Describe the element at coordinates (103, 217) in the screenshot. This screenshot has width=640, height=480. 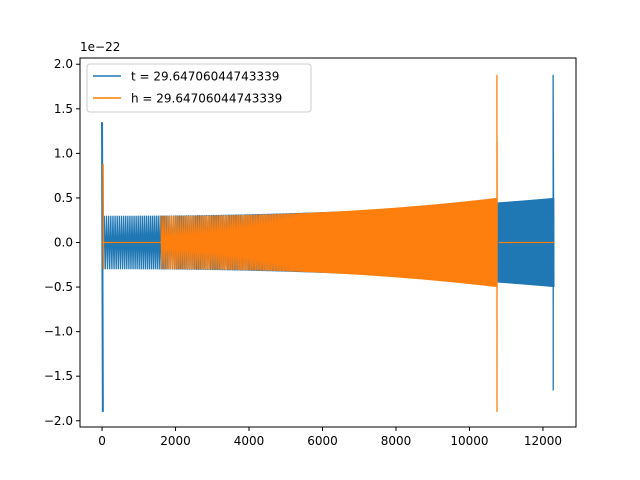
I see `series-start-spike-h` at that location.